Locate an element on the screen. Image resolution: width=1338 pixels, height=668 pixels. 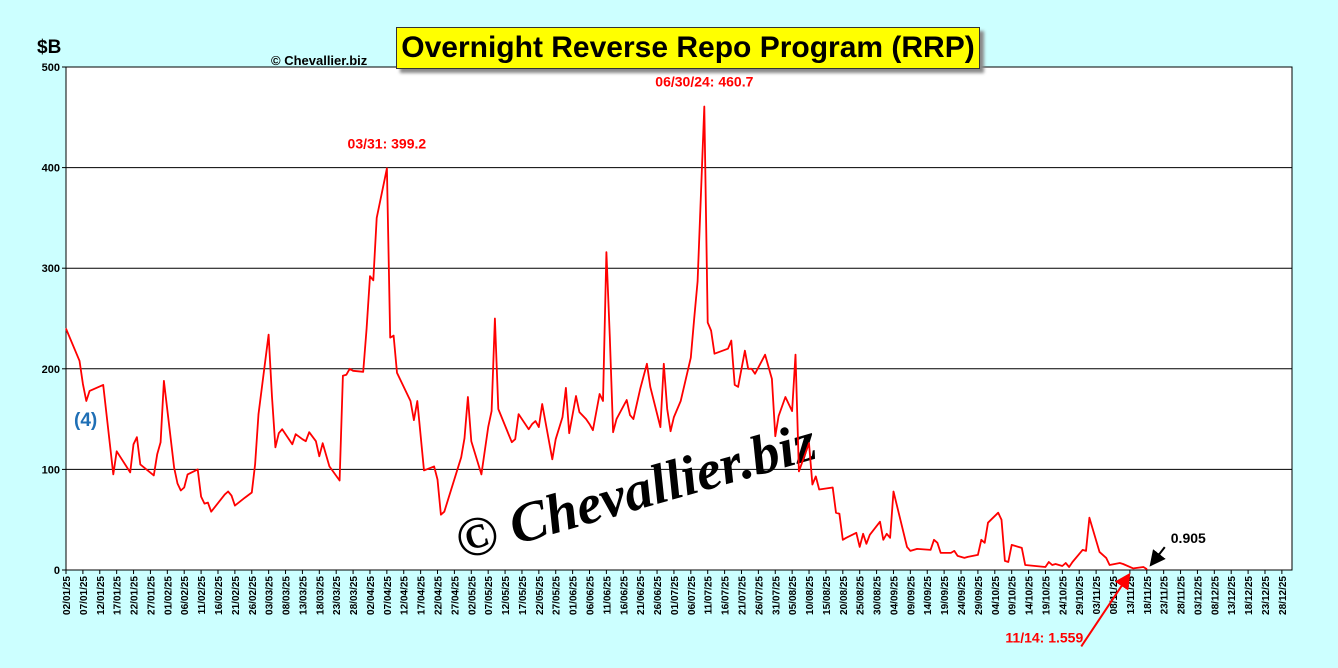
x-tick-label: 23/12/25 is located at coordinates (1266, 595).